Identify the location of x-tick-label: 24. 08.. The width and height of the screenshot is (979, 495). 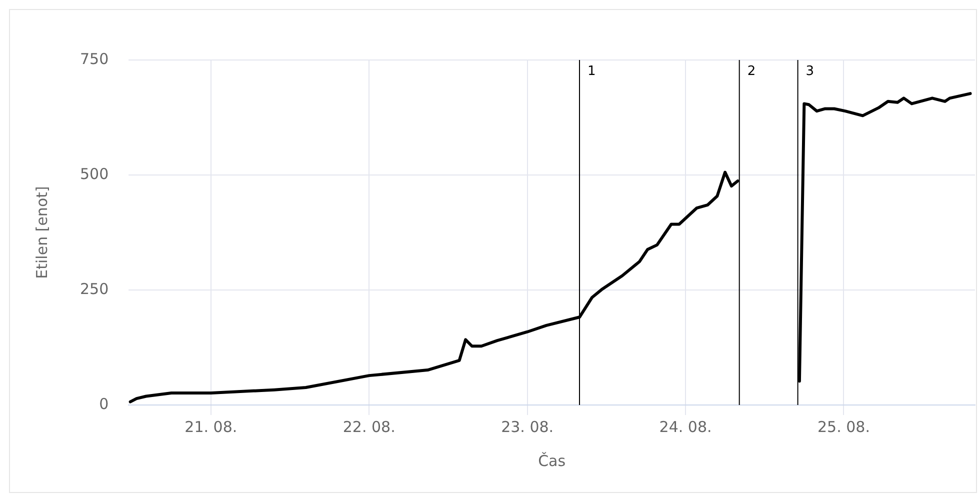
(685, 427).